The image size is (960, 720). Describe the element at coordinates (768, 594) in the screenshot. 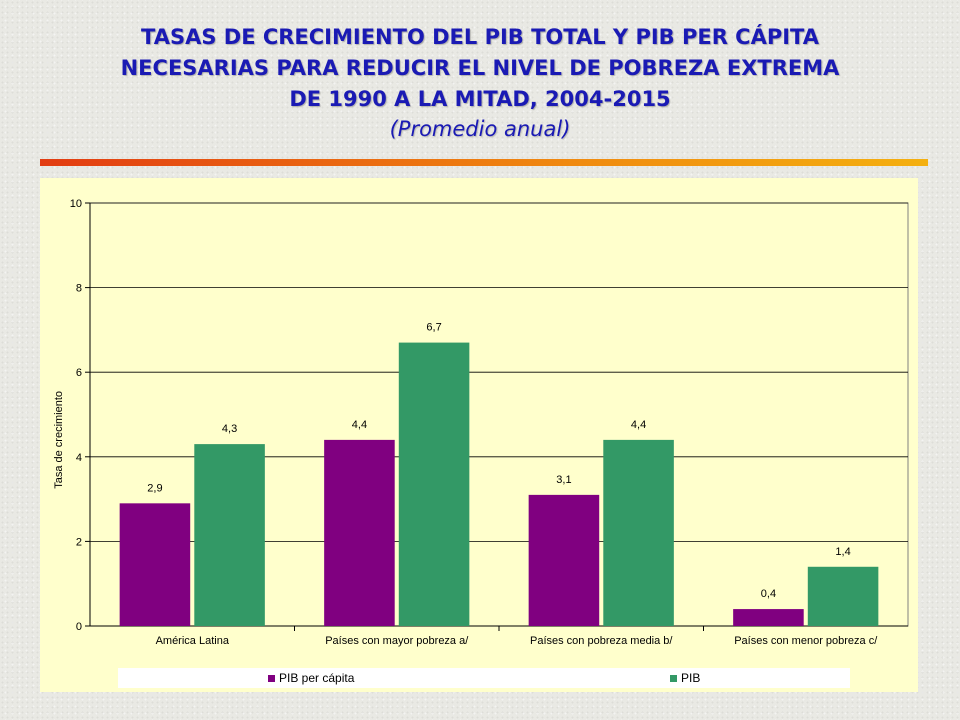

I see `data-label-pib-per-capita-3: 0,4` at that location.